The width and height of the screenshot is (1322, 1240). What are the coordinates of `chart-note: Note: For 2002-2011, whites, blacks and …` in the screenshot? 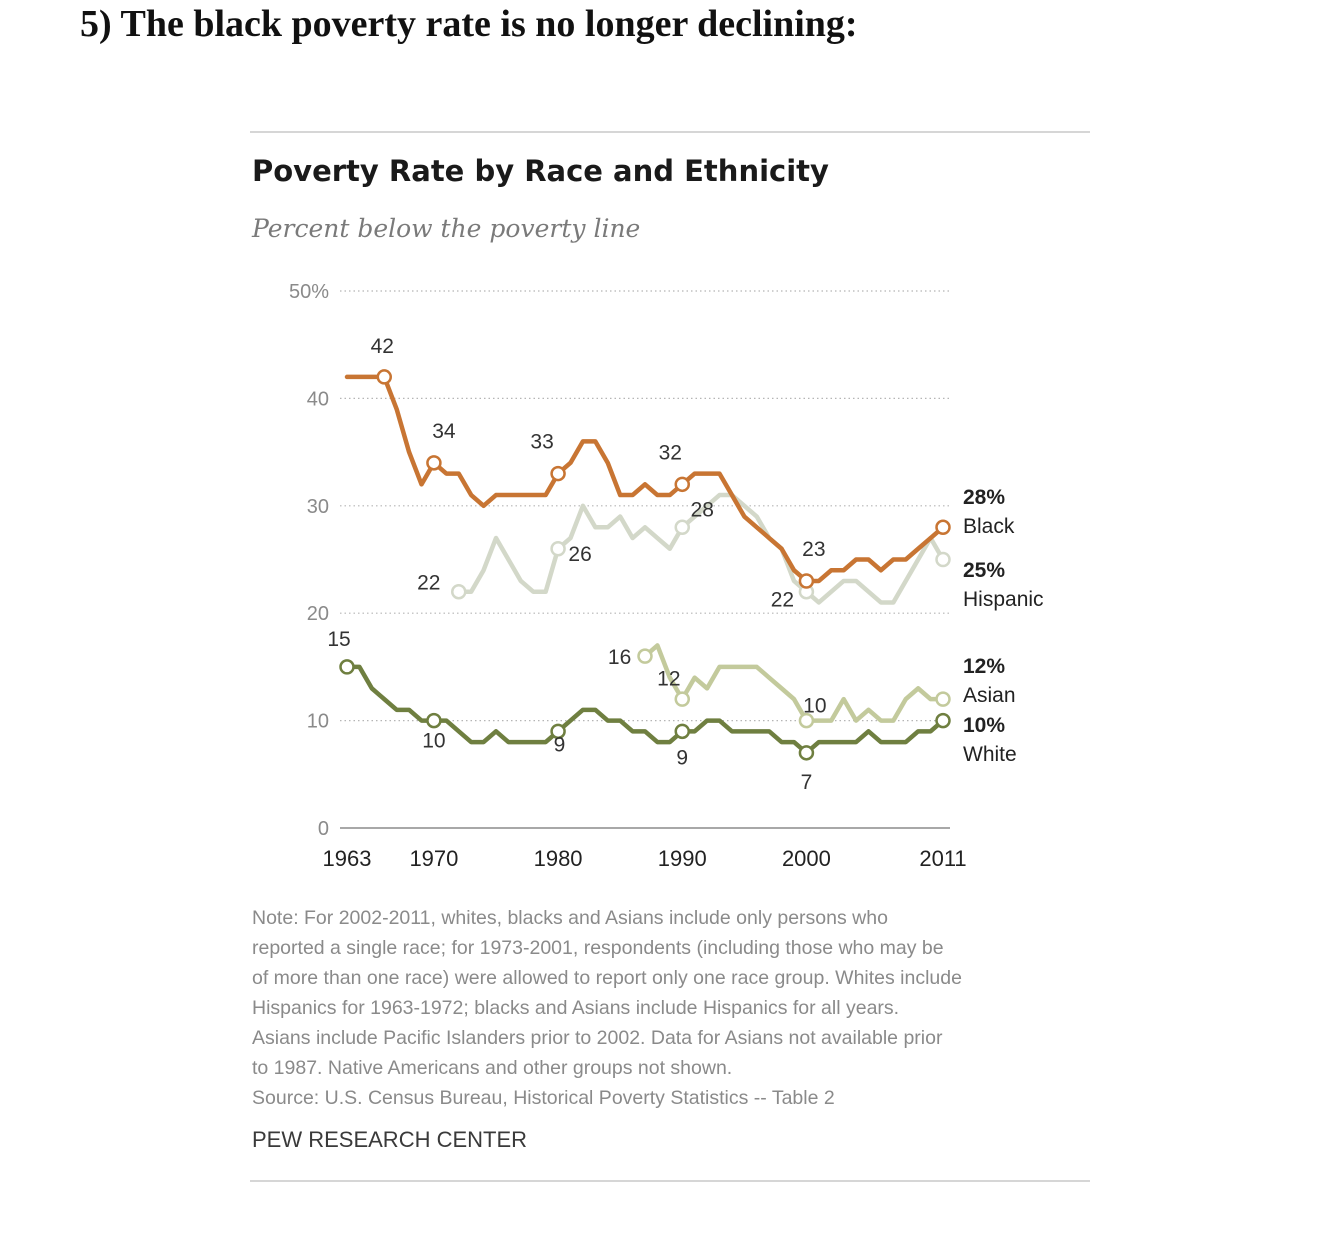 It's located at (672, 1008).